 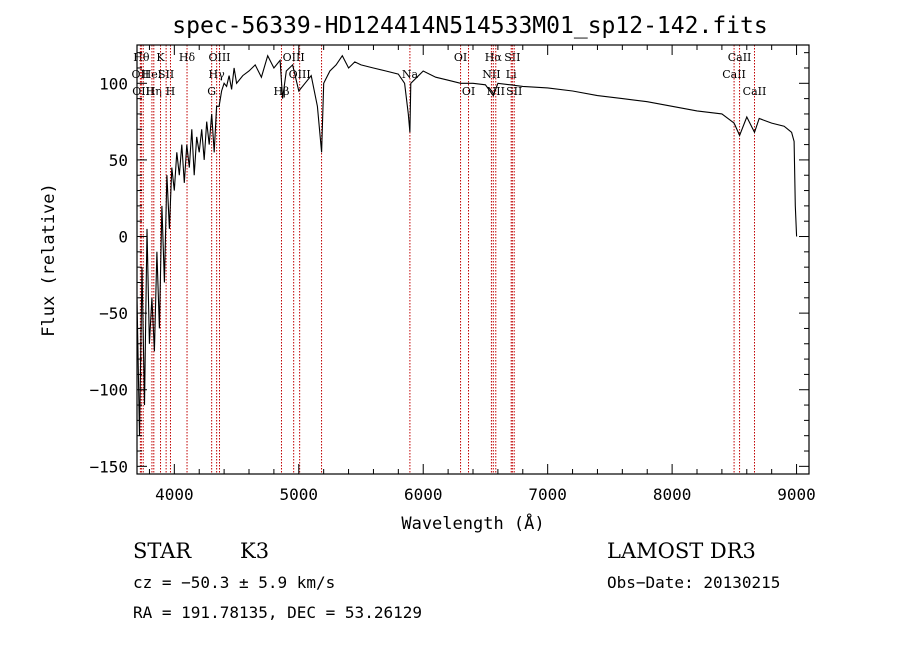 What do you see at coordinates (171, 91) in the screenshot?
I see `line-marker-label: H` at bounding box center [171, 91].